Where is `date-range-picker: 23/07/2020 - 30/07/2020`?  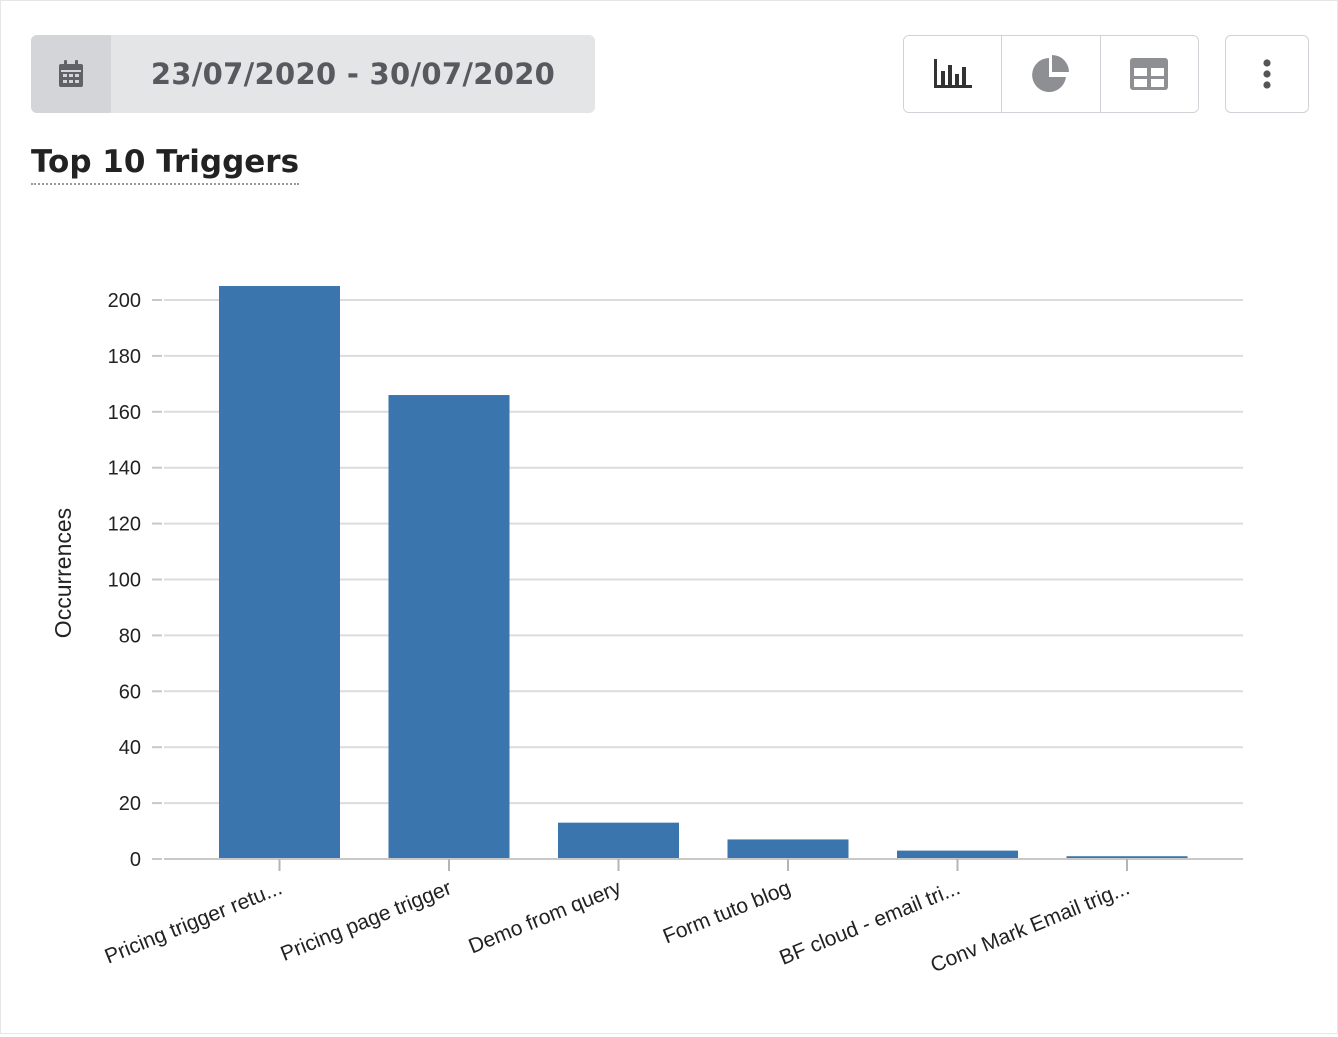
date-range-picker: 23/07/2020 - 30/07/2020 is located at coordinates (313, 74).